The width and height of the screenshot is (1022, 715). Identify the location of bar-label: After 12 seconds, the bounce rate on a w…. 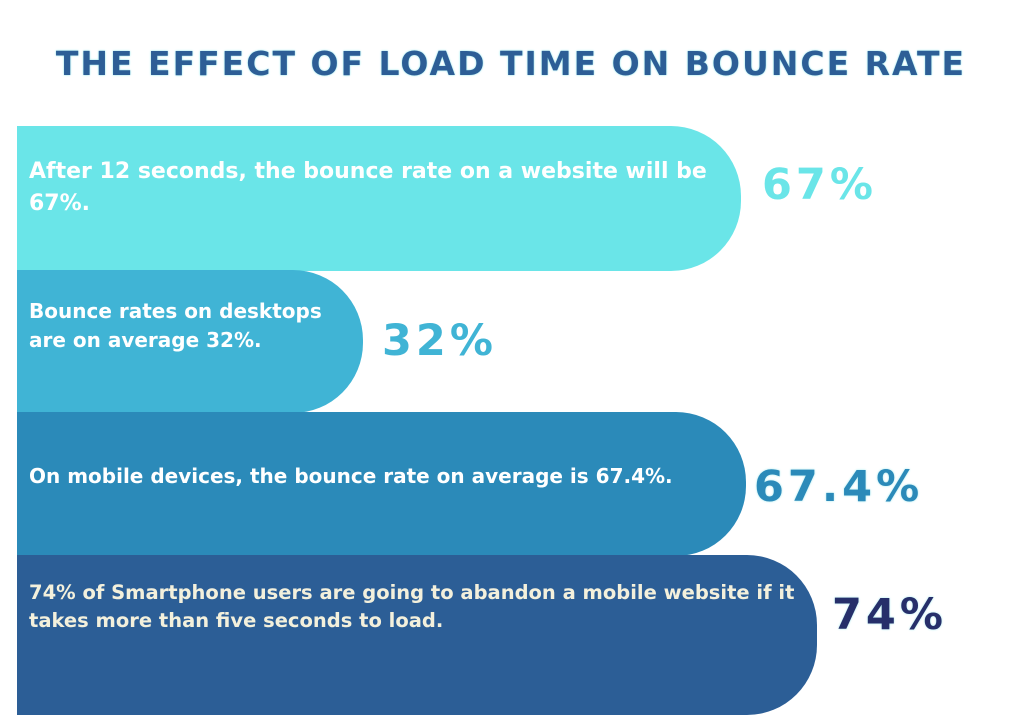
(368, 187).